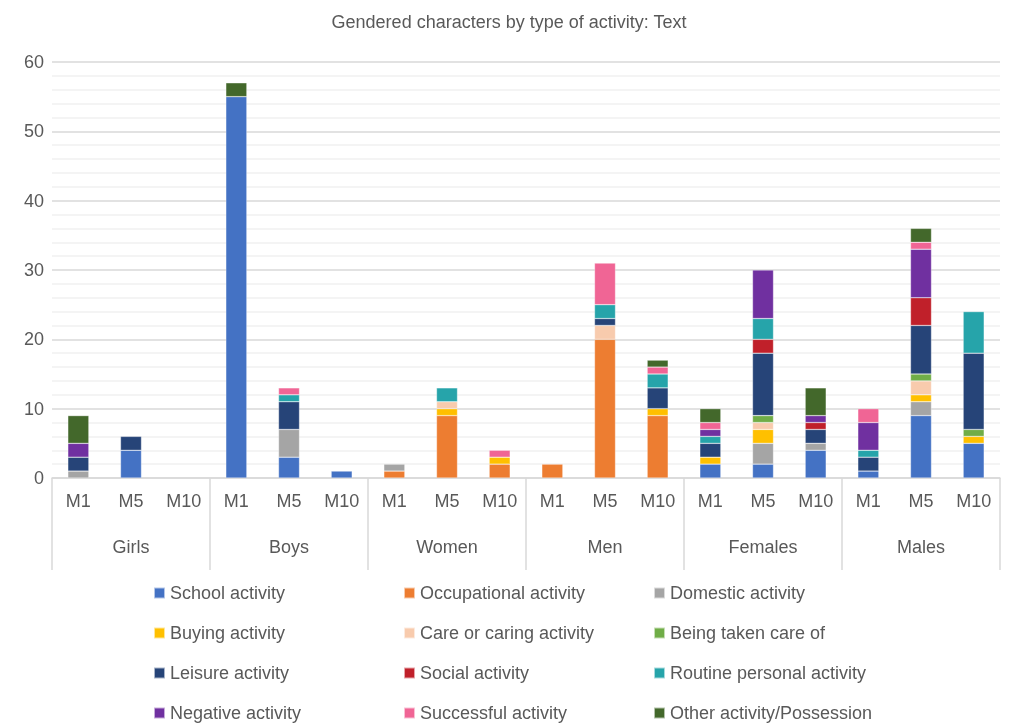 The width and height of the screenshot is (1018, 727). Describe the element at coordinates (763, 547) in the screenshot. I see `text: Females` at that location.